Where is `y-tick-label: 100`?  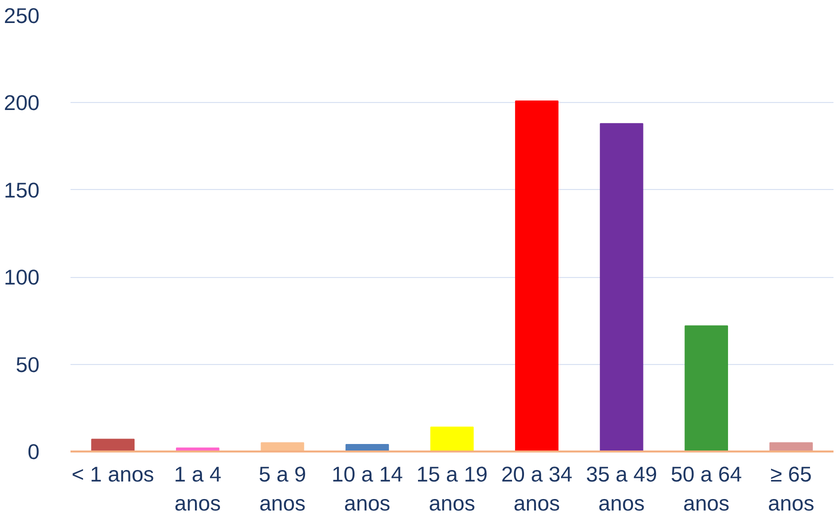 y-tick-label: 100 is located at coordinates (22, 278).